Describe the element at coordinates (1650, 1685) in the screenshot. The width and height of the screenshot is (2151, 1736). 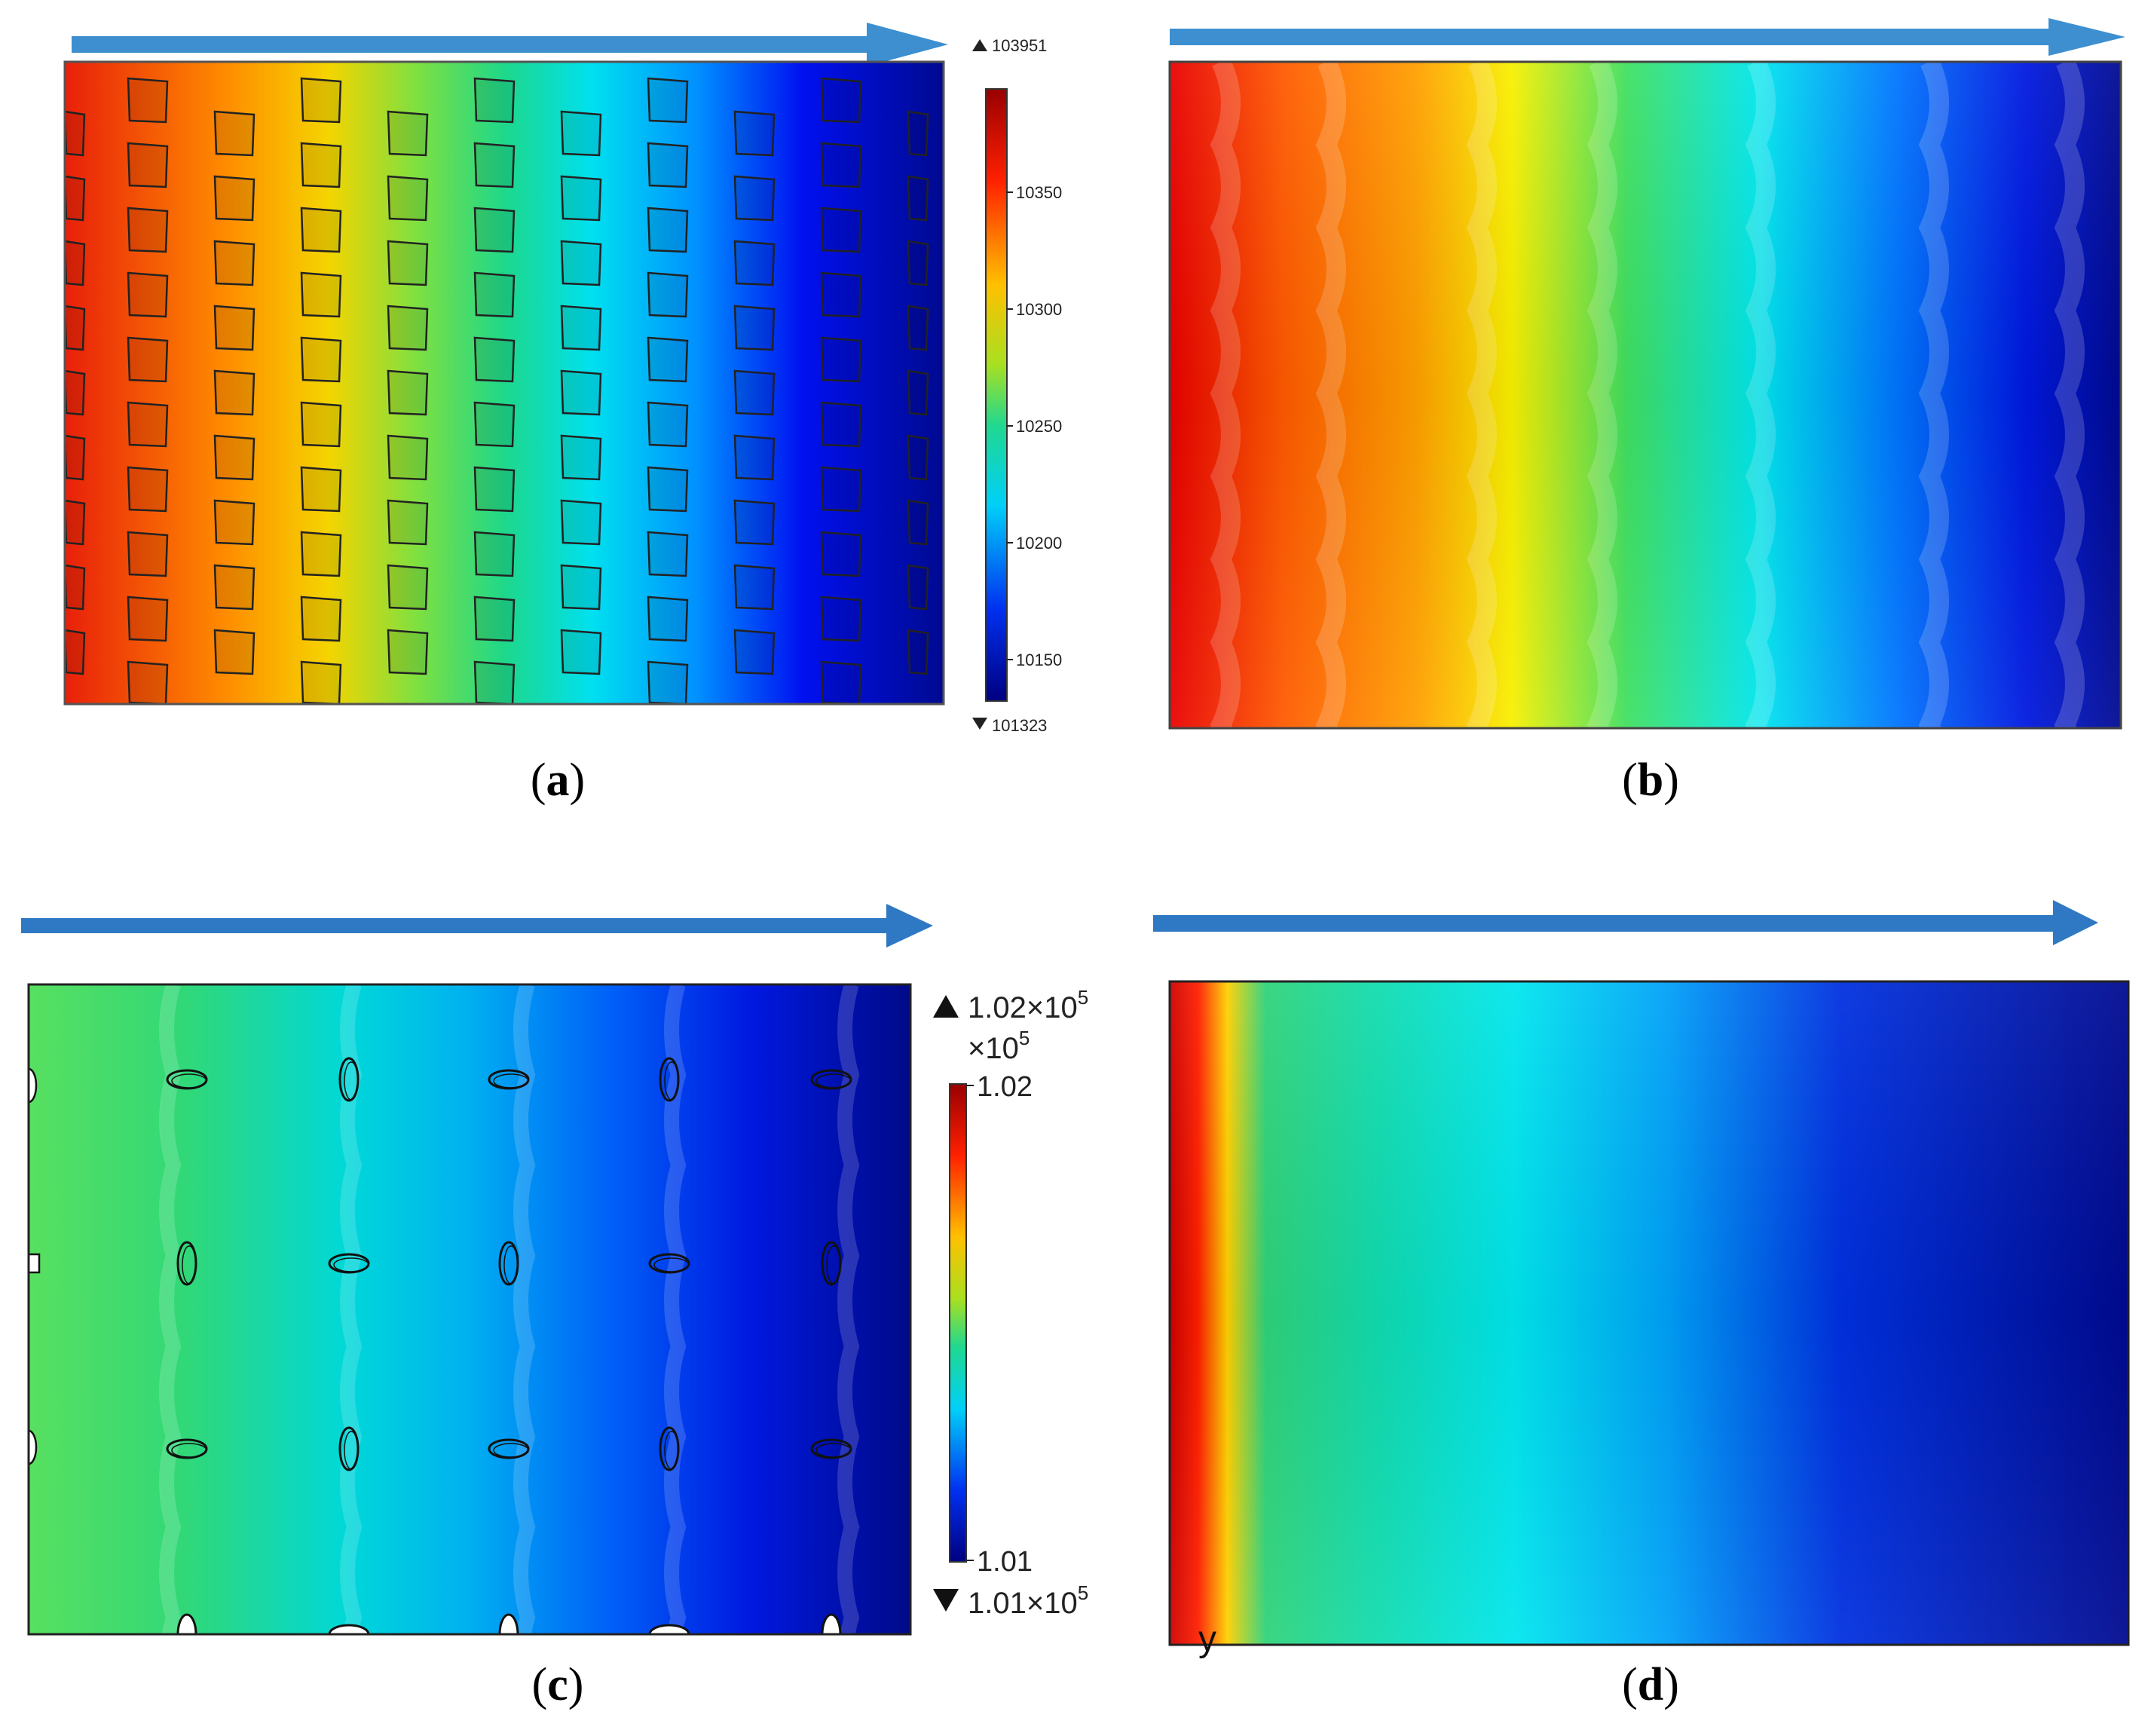
I see `caption-d: (d)` at that location.